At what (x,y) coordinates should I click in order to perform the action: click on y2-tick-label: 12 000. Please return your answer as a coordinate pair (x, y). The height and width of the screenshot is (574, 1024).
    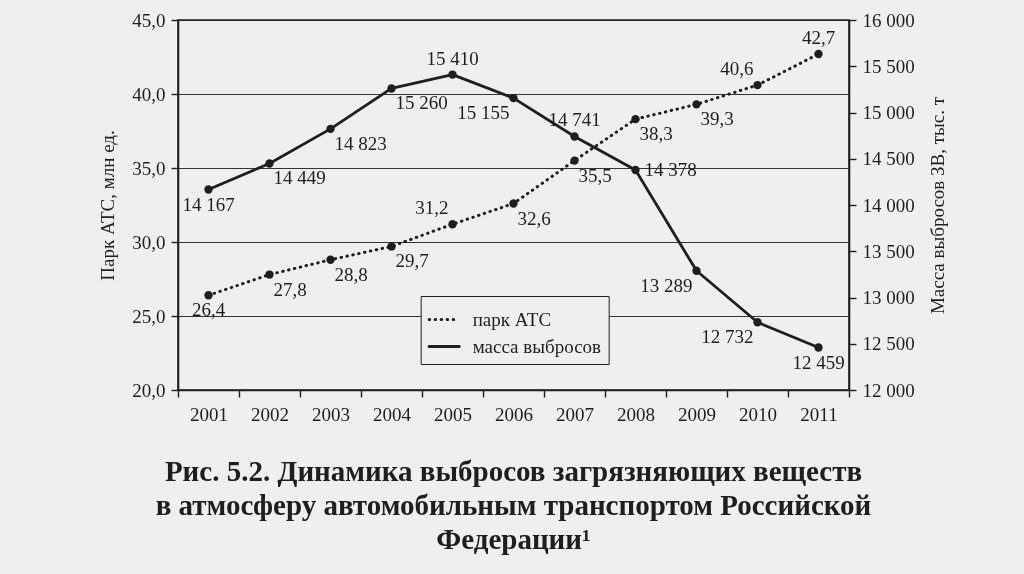
    Looking at the image, I should click on (888, 390).